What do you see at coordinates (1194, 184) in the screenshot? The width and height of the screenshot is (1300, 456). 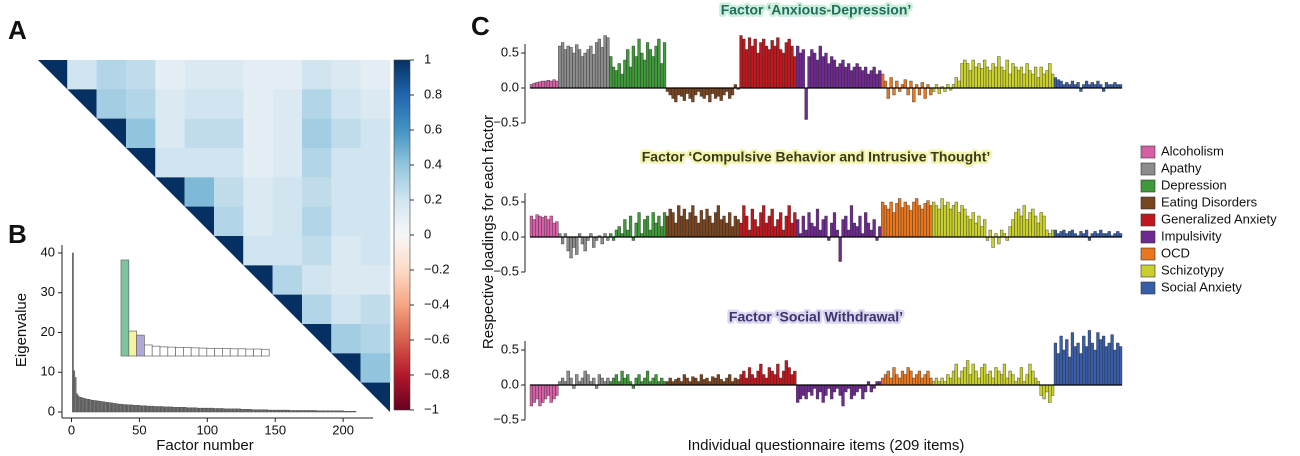 I see `legend-label: Depression` at bounding box center [1194, 184].